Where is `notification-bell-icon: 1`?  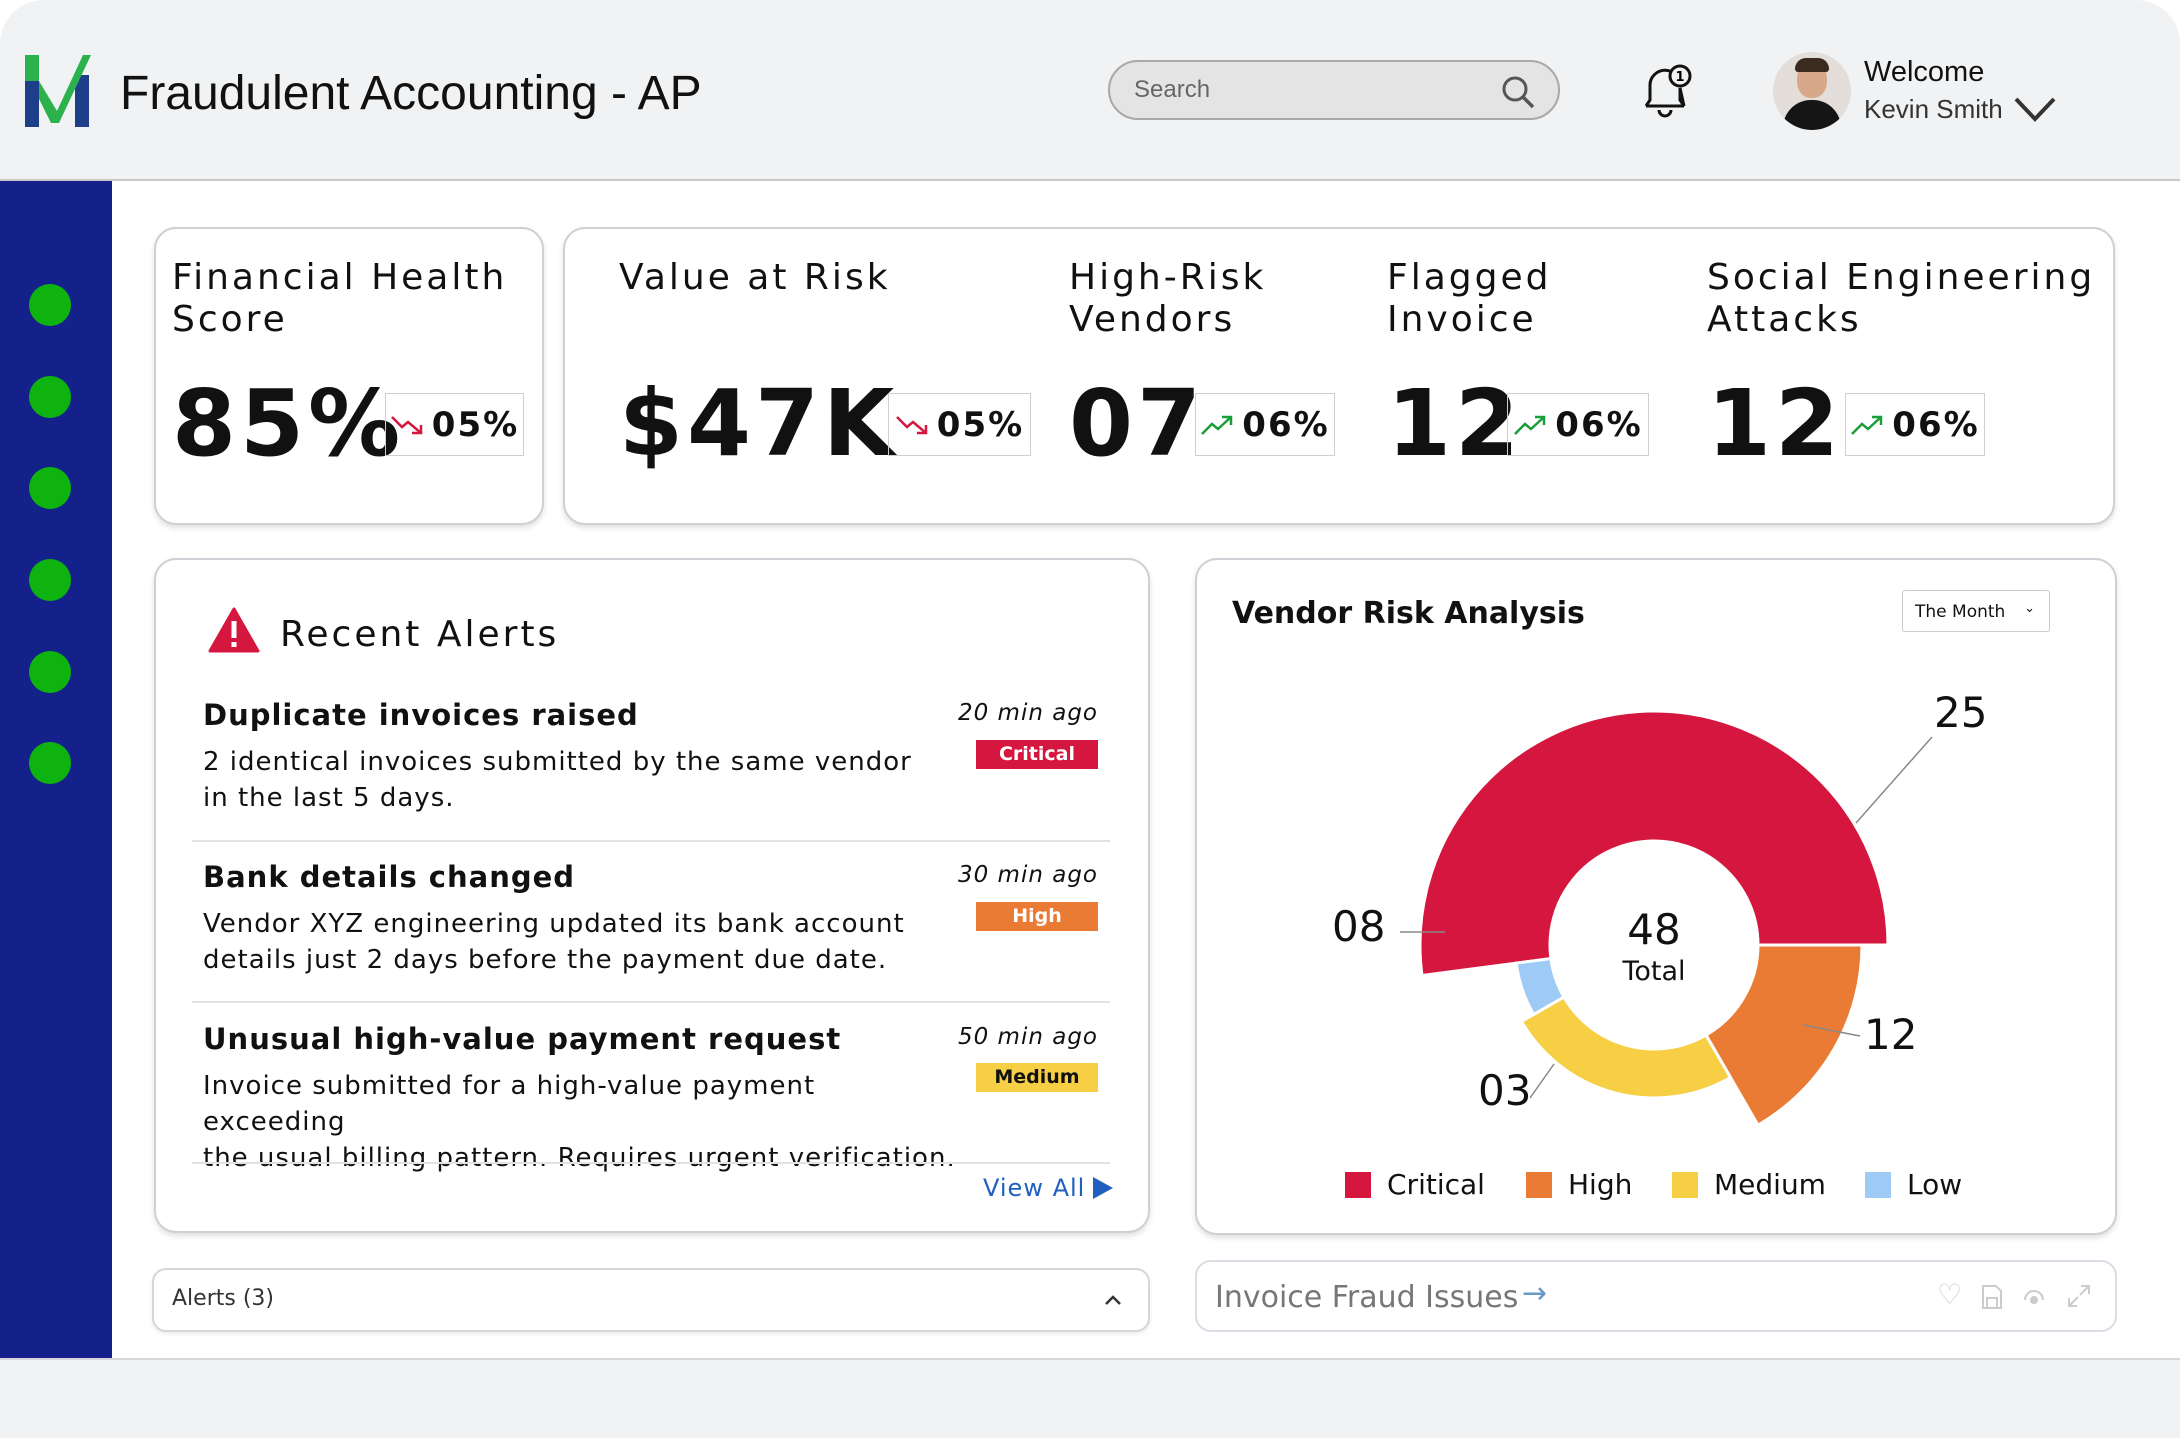 notification-bell-icon: 1 is located at coordinates (1665, 90).